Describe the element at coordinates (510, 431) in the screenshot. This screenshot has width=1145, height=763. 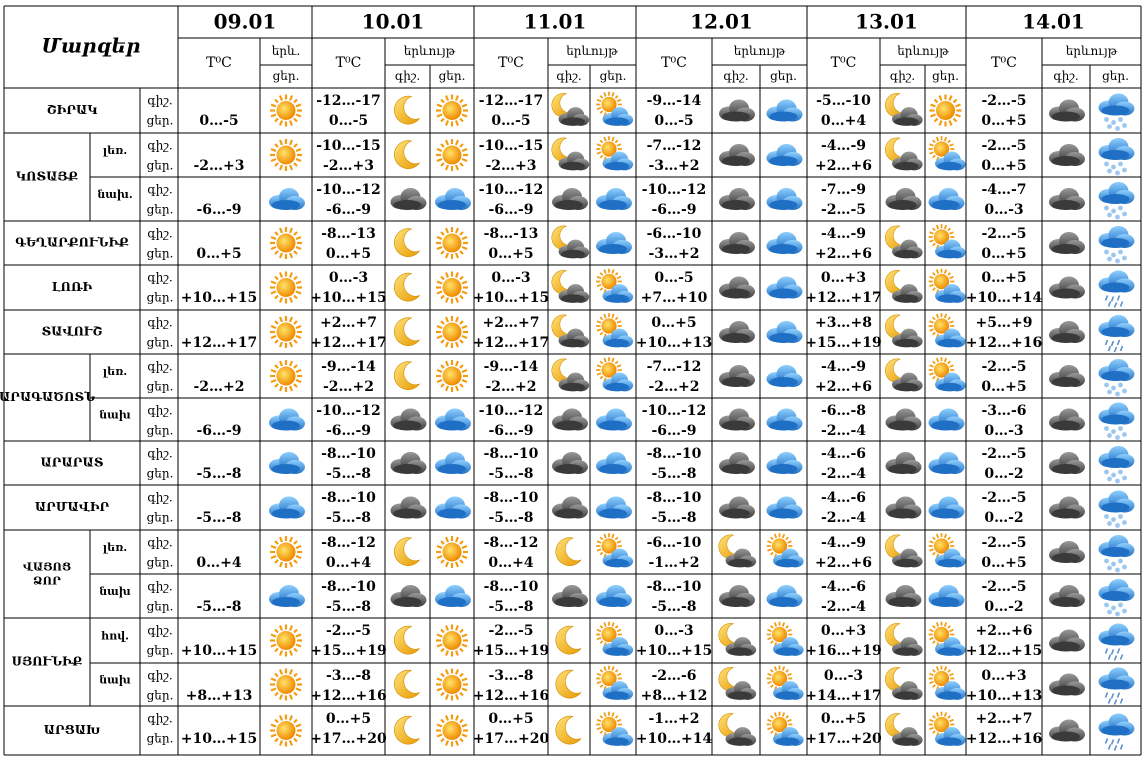
I see `temp-day: -6…-9` at that location.